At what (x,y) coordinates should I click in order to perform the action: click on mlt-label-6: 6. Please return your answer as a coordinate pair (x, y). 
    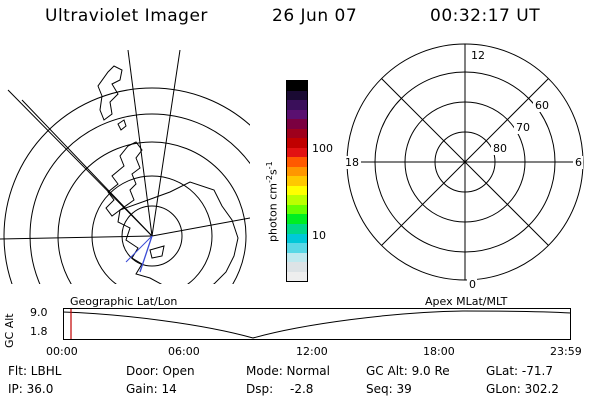
    Looking at the image, I should click on (578, 162).